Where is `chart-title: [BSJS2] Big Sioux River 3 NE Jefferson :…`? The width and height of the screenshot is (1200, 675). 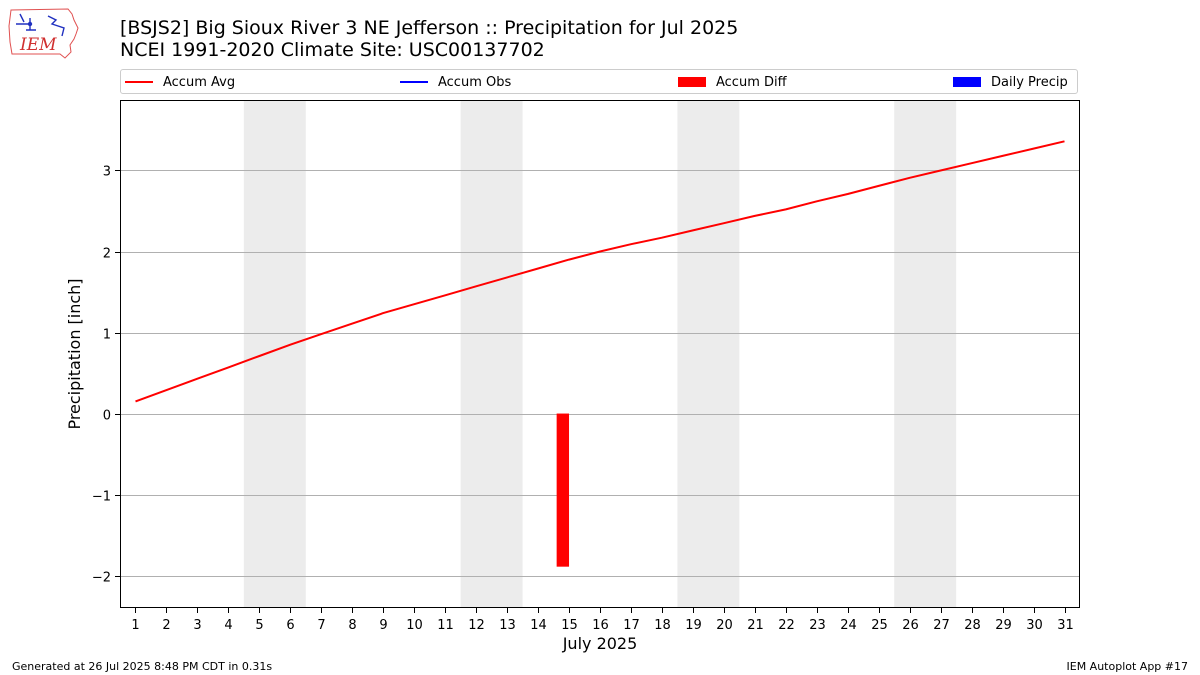
chart-title: [BSJS2] Big Sioux River 3 NE Jefferson :… is located at coordinates (429, 28).